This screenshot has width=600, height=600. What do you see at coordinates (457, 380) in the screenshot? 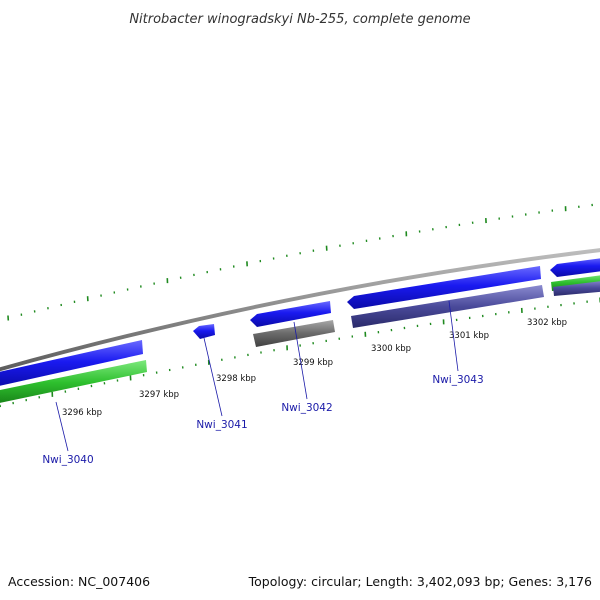
I see `gene-label: Nwi_3043` at bounding box center [457, 380].